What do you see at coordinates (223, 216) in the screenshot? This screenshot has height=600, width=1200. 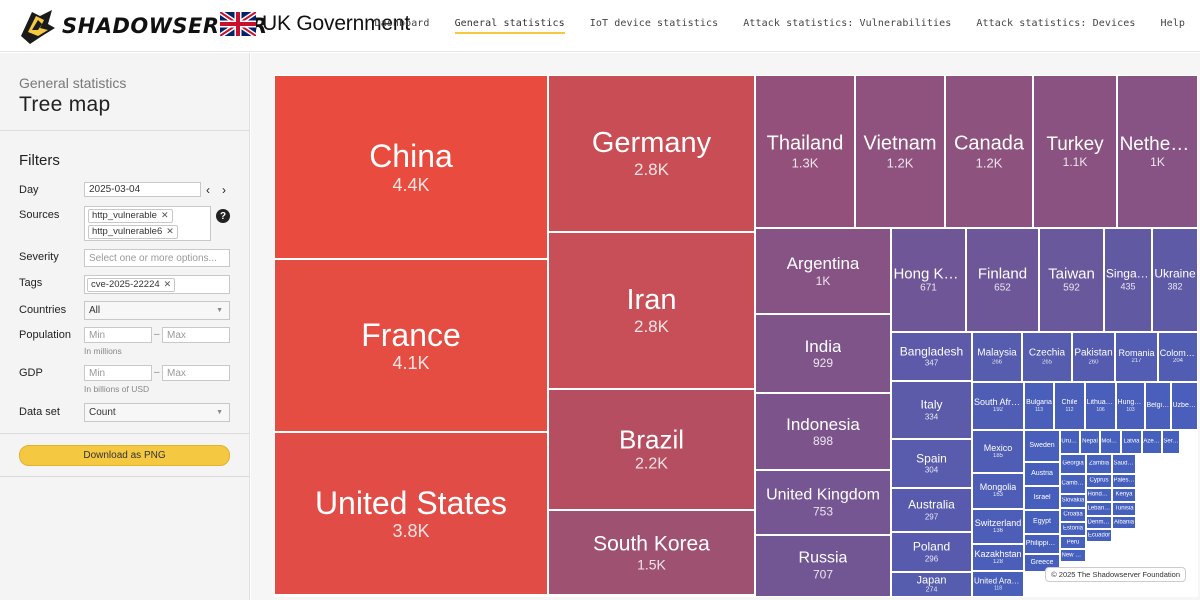 I see `help-icon: ?` at bounding box center [223, 216].